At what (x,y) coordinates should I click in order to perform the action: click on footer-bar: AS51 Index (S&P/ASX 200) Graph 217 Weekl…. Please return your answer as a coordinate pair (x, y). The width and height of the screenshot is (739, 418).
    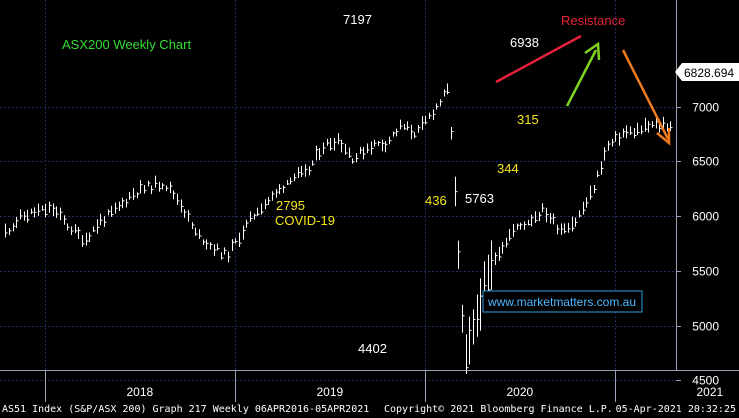
    Looking at the image, I should click on (369, 410).